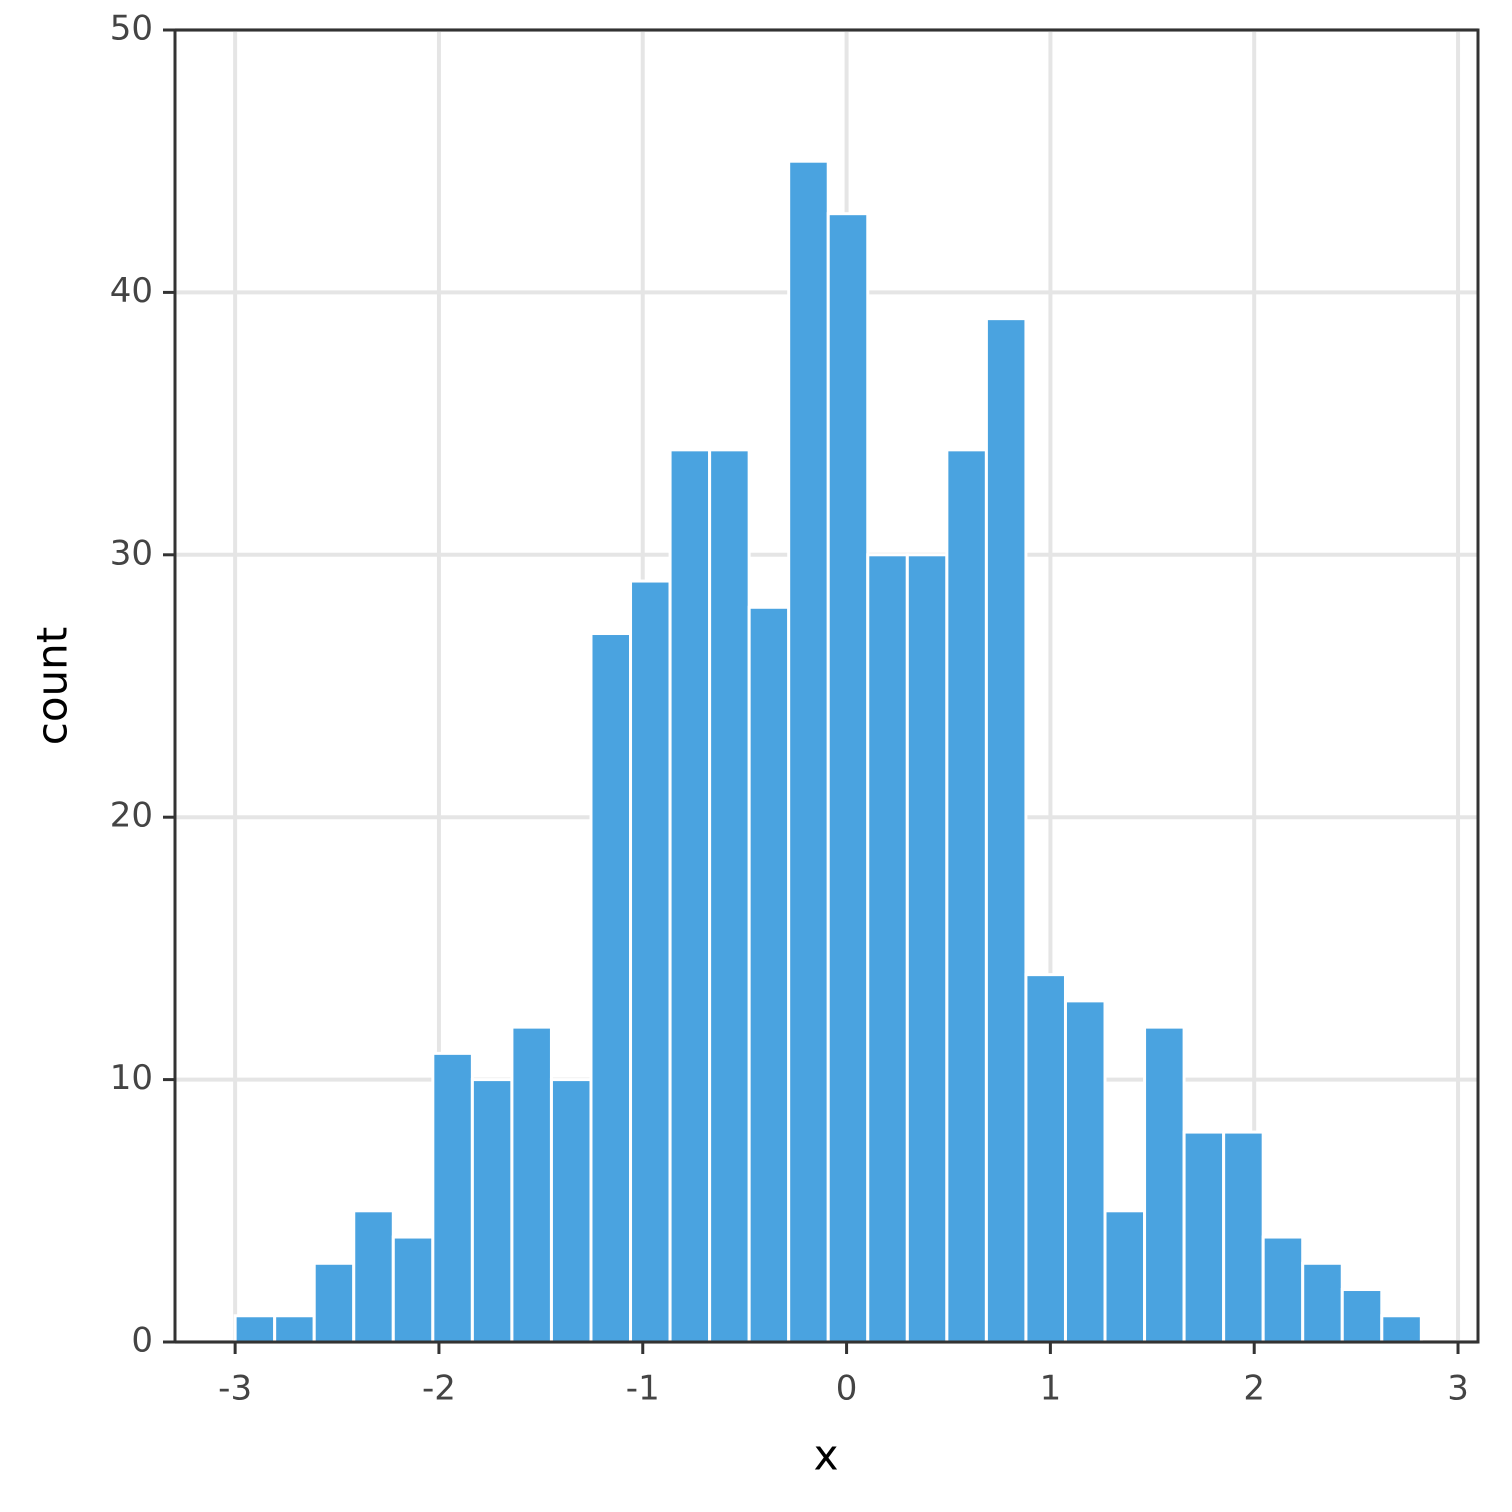 The width and height of the screenshot is (1512, 1512). Describe the element at coordinates (52, 686) in the screenshot. I see `y-axis-title: count` at that location.